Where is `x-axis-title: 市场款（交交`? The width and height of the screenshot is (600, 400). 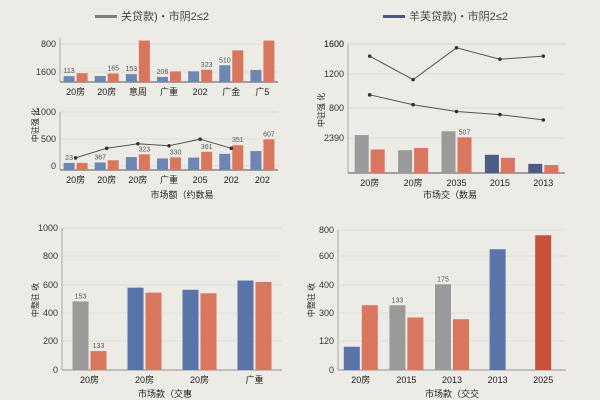
x-axis-title: 市场款（交交 is located at coordinates (452, 393).